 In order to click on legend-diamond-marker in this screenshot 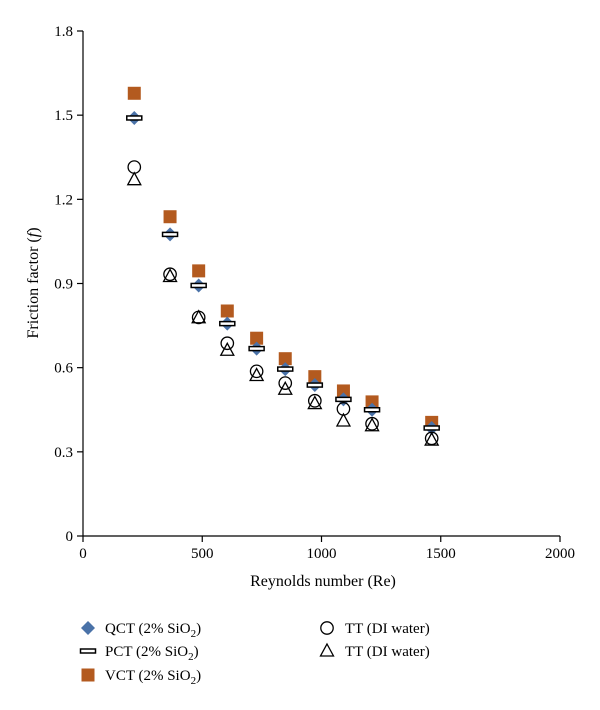, I will do `click(88, 628)`.